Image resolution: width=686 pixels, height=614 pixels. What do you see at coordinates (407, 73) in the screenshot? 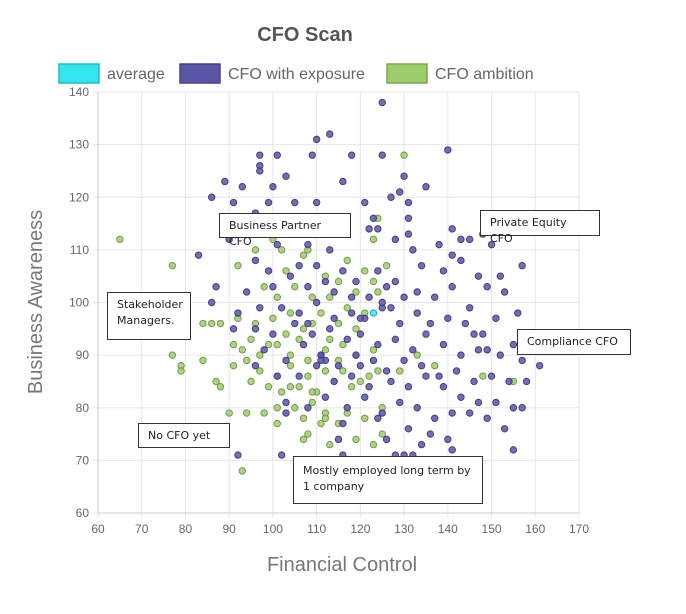
I see `legend-swatch-cfo-ambition` at bounding box center [407, 73].